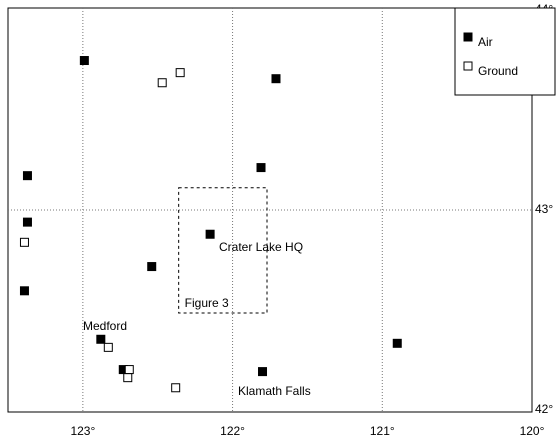  Describe the element at coordinates (544, 409) in the screenshot. I see `y-tick-label: 42°` at that location.